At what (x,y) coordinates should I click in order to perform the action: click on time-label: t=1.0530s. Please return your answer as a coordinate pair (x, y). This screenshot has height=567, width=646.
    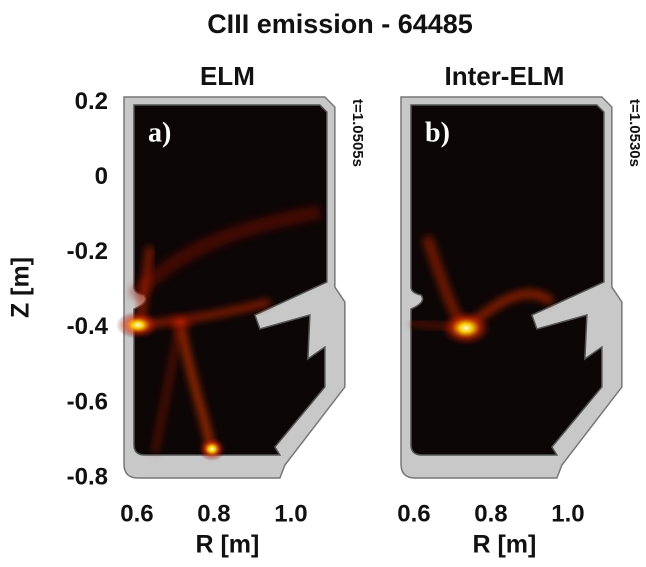
    Looking at the image, I should click on (634, 133).